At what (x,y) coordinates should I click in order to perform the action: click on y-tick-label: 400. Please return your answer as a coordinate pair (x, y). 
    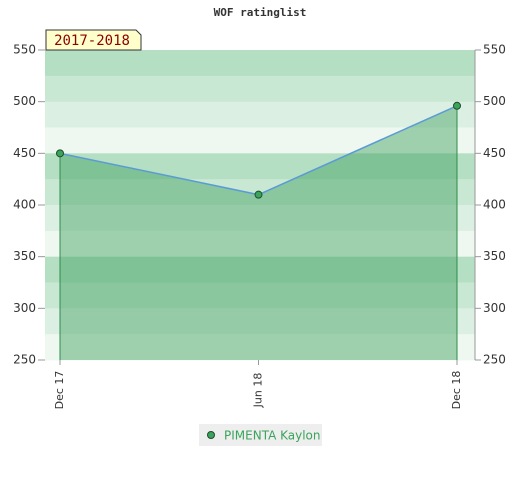
    Looking at the image, I should click on (24, 205).